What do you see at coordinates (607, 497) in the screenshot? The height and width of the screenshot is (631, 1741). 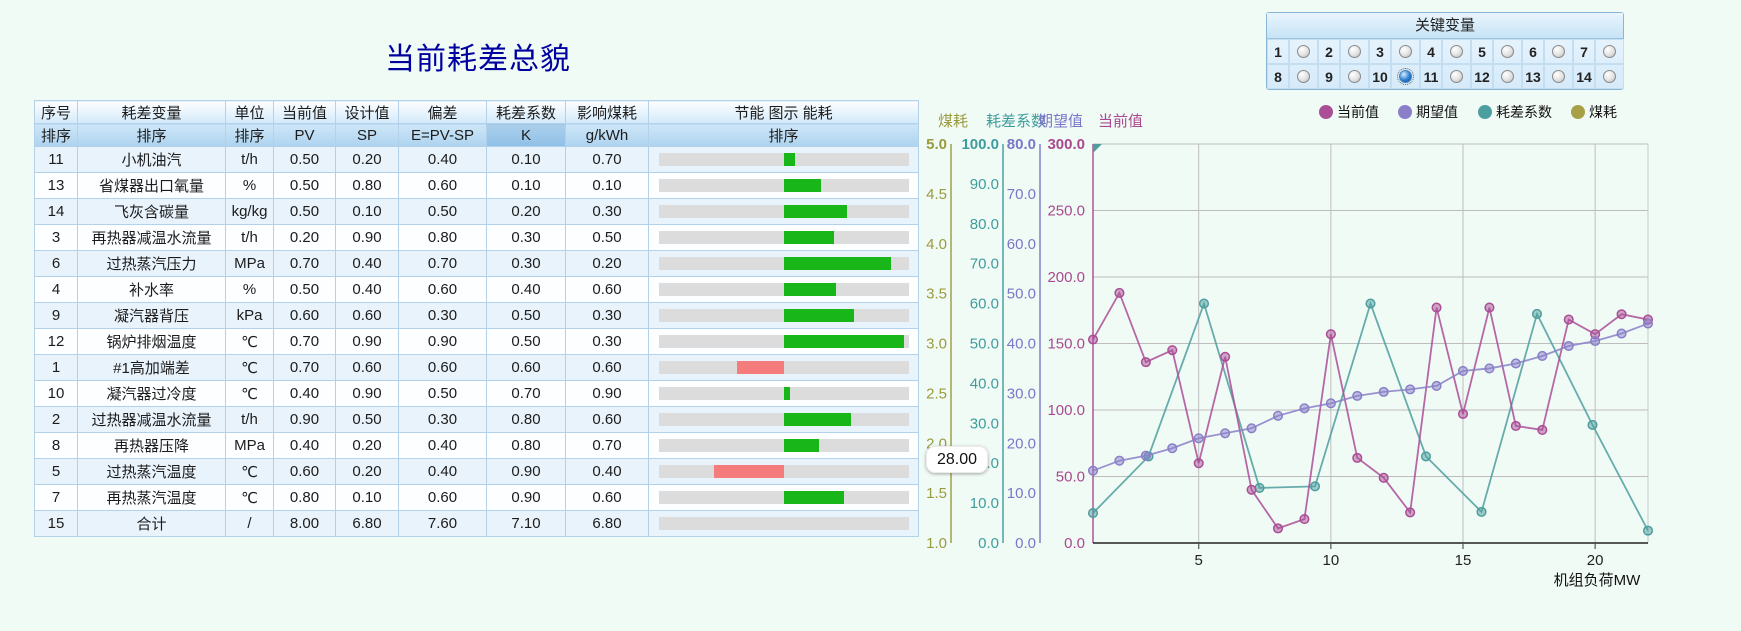 I see `cell-coal: 0.60` at bounding box center [607, 497].